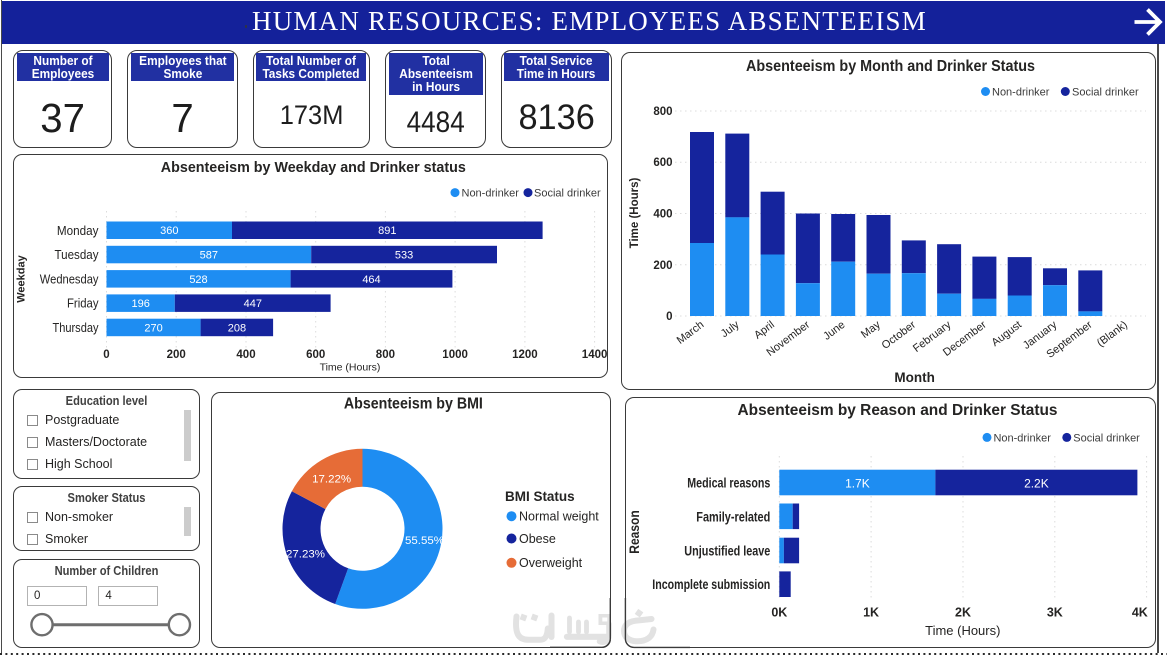 Image resolution: width=1167 pixels, height=655 pixels. What do you see at coordinates (1006, 334) in the screenshot?
I see `svg-text: August` at bounding box center [1006, 334].